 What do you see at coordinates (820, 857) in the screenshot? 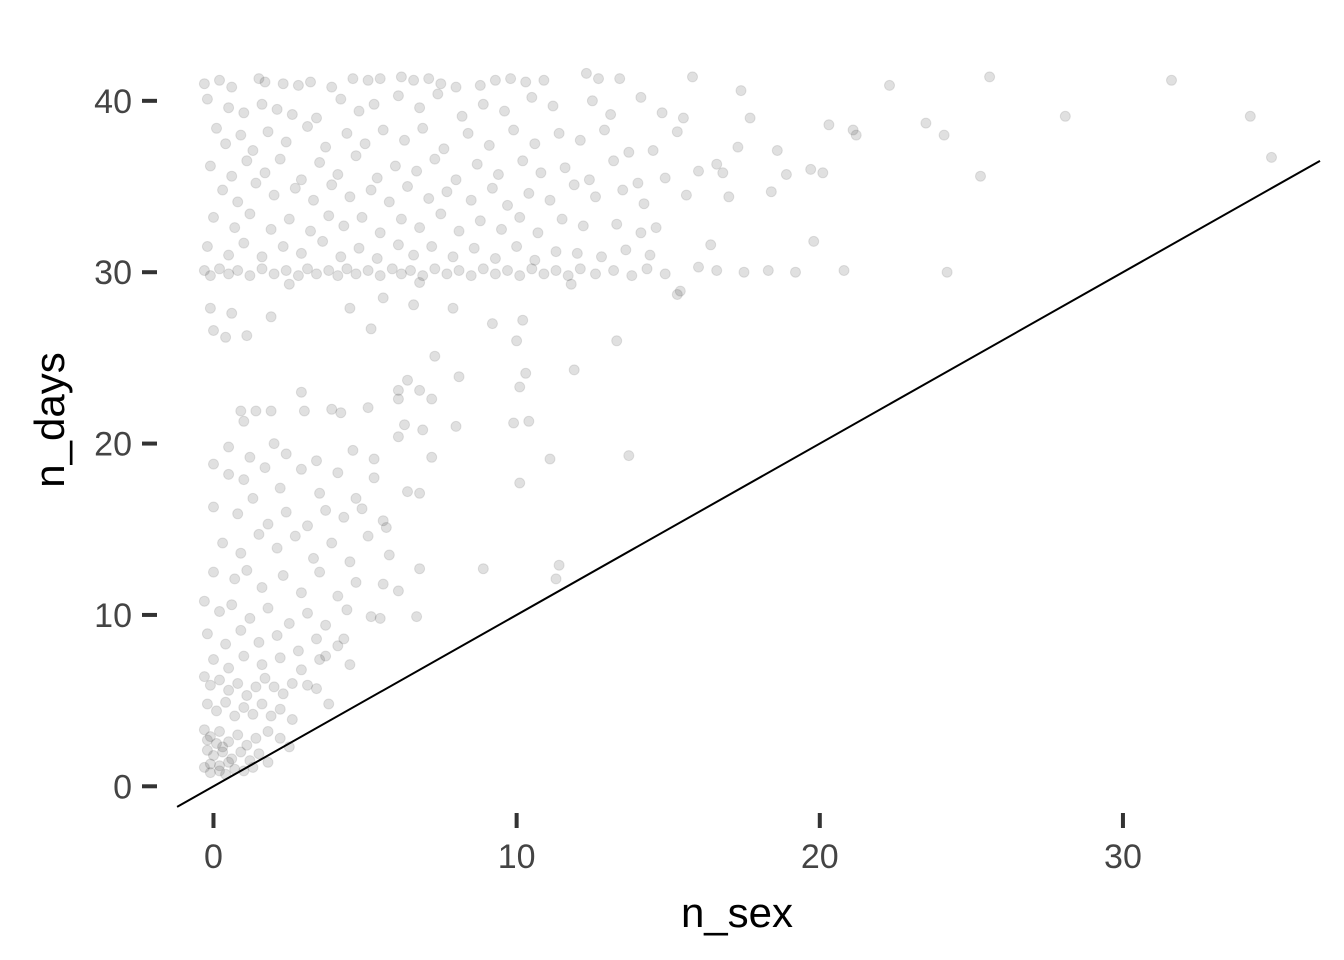
I see `x-tick-label: 20` at bounding box center [820, 857].